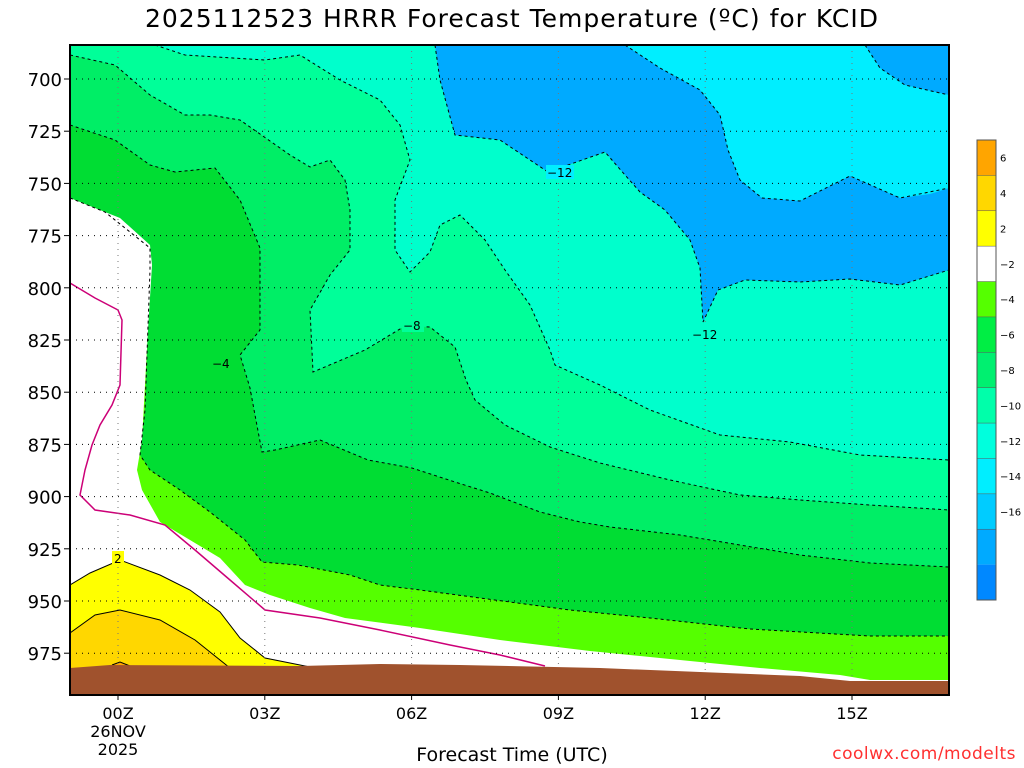 This screenshot has height=768, width=1024. I want to click on y-tick-label: 750, so click(45, 184).